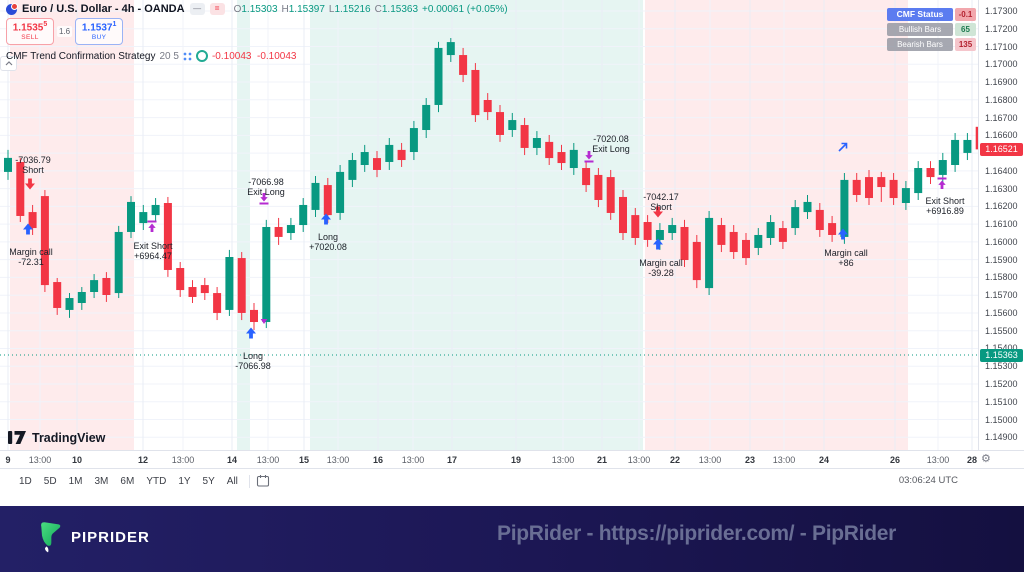 The image size is (1024, 572). Describe the element at coordinates (184, 481) in the screenshot. I see `range-button-1y: 1Y` at that location.